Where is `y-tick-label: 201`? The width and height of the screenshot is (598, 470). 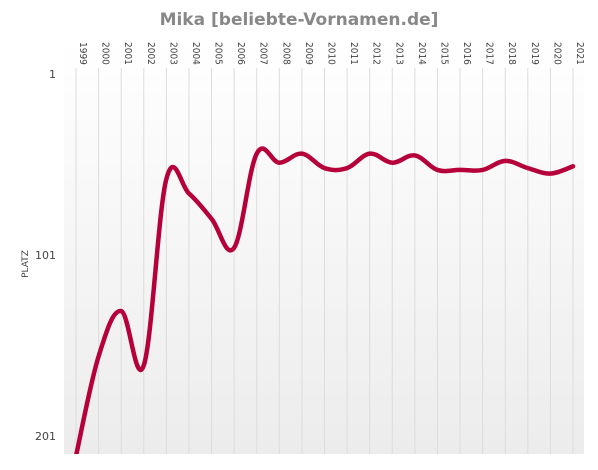
y-tick-label: 201 is located at coordinates (45, 436).